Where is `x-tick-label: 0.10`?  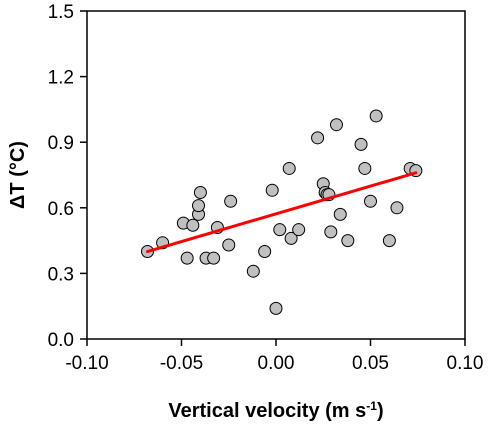
x-tick-label: 0.10 is located at coordinates (465, 363).